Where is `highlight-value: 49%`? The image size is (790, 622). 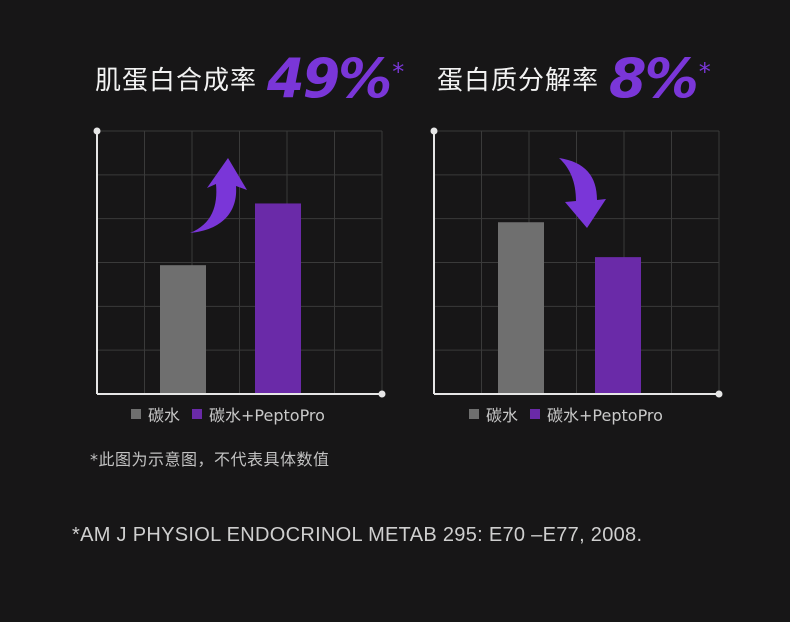
highlight-value: 49% is located at coordinates (329, 78).